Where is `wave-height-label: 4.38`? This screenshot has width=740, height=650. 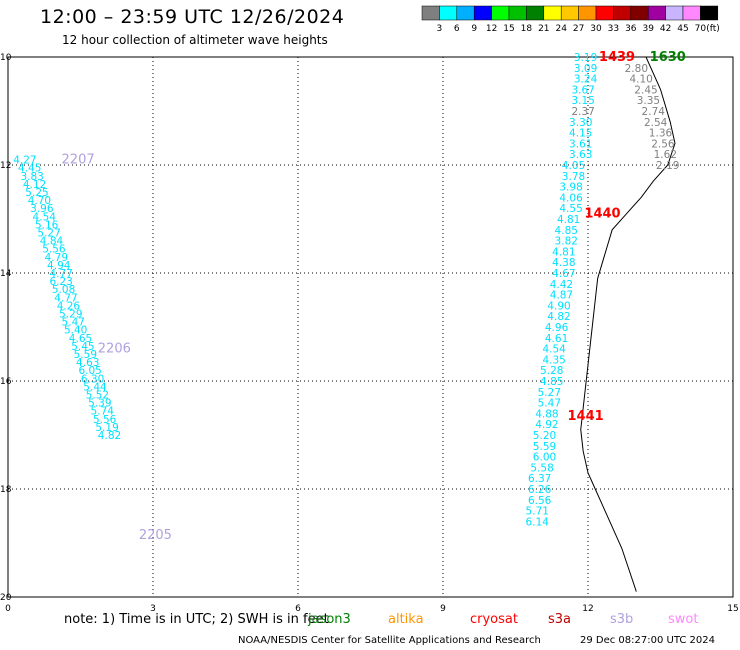 wave-height-label: 4.38 is located at coordinates (563, 263).